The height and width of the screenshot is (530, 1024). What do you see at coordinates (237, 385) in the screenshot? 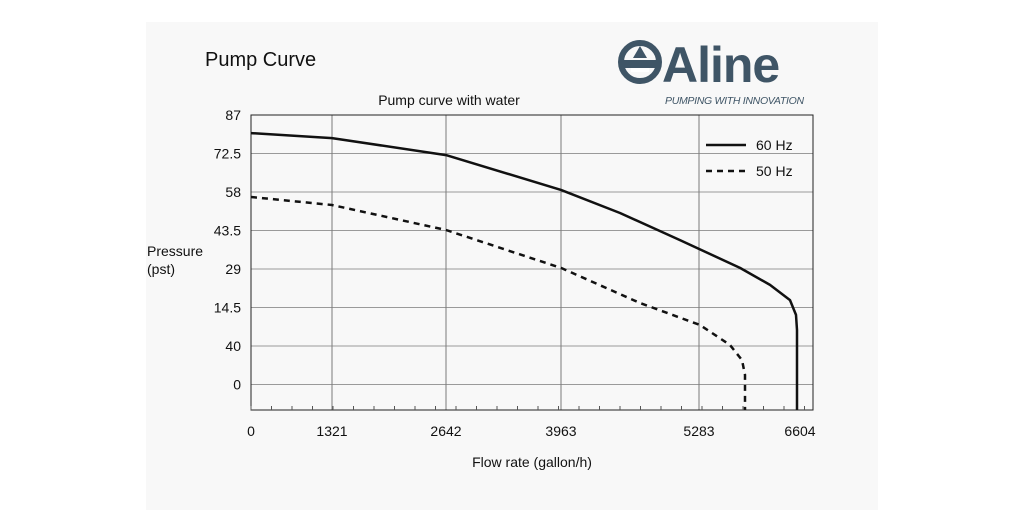
I see `y-tick-label: 0` at bounding box center [237, 385].